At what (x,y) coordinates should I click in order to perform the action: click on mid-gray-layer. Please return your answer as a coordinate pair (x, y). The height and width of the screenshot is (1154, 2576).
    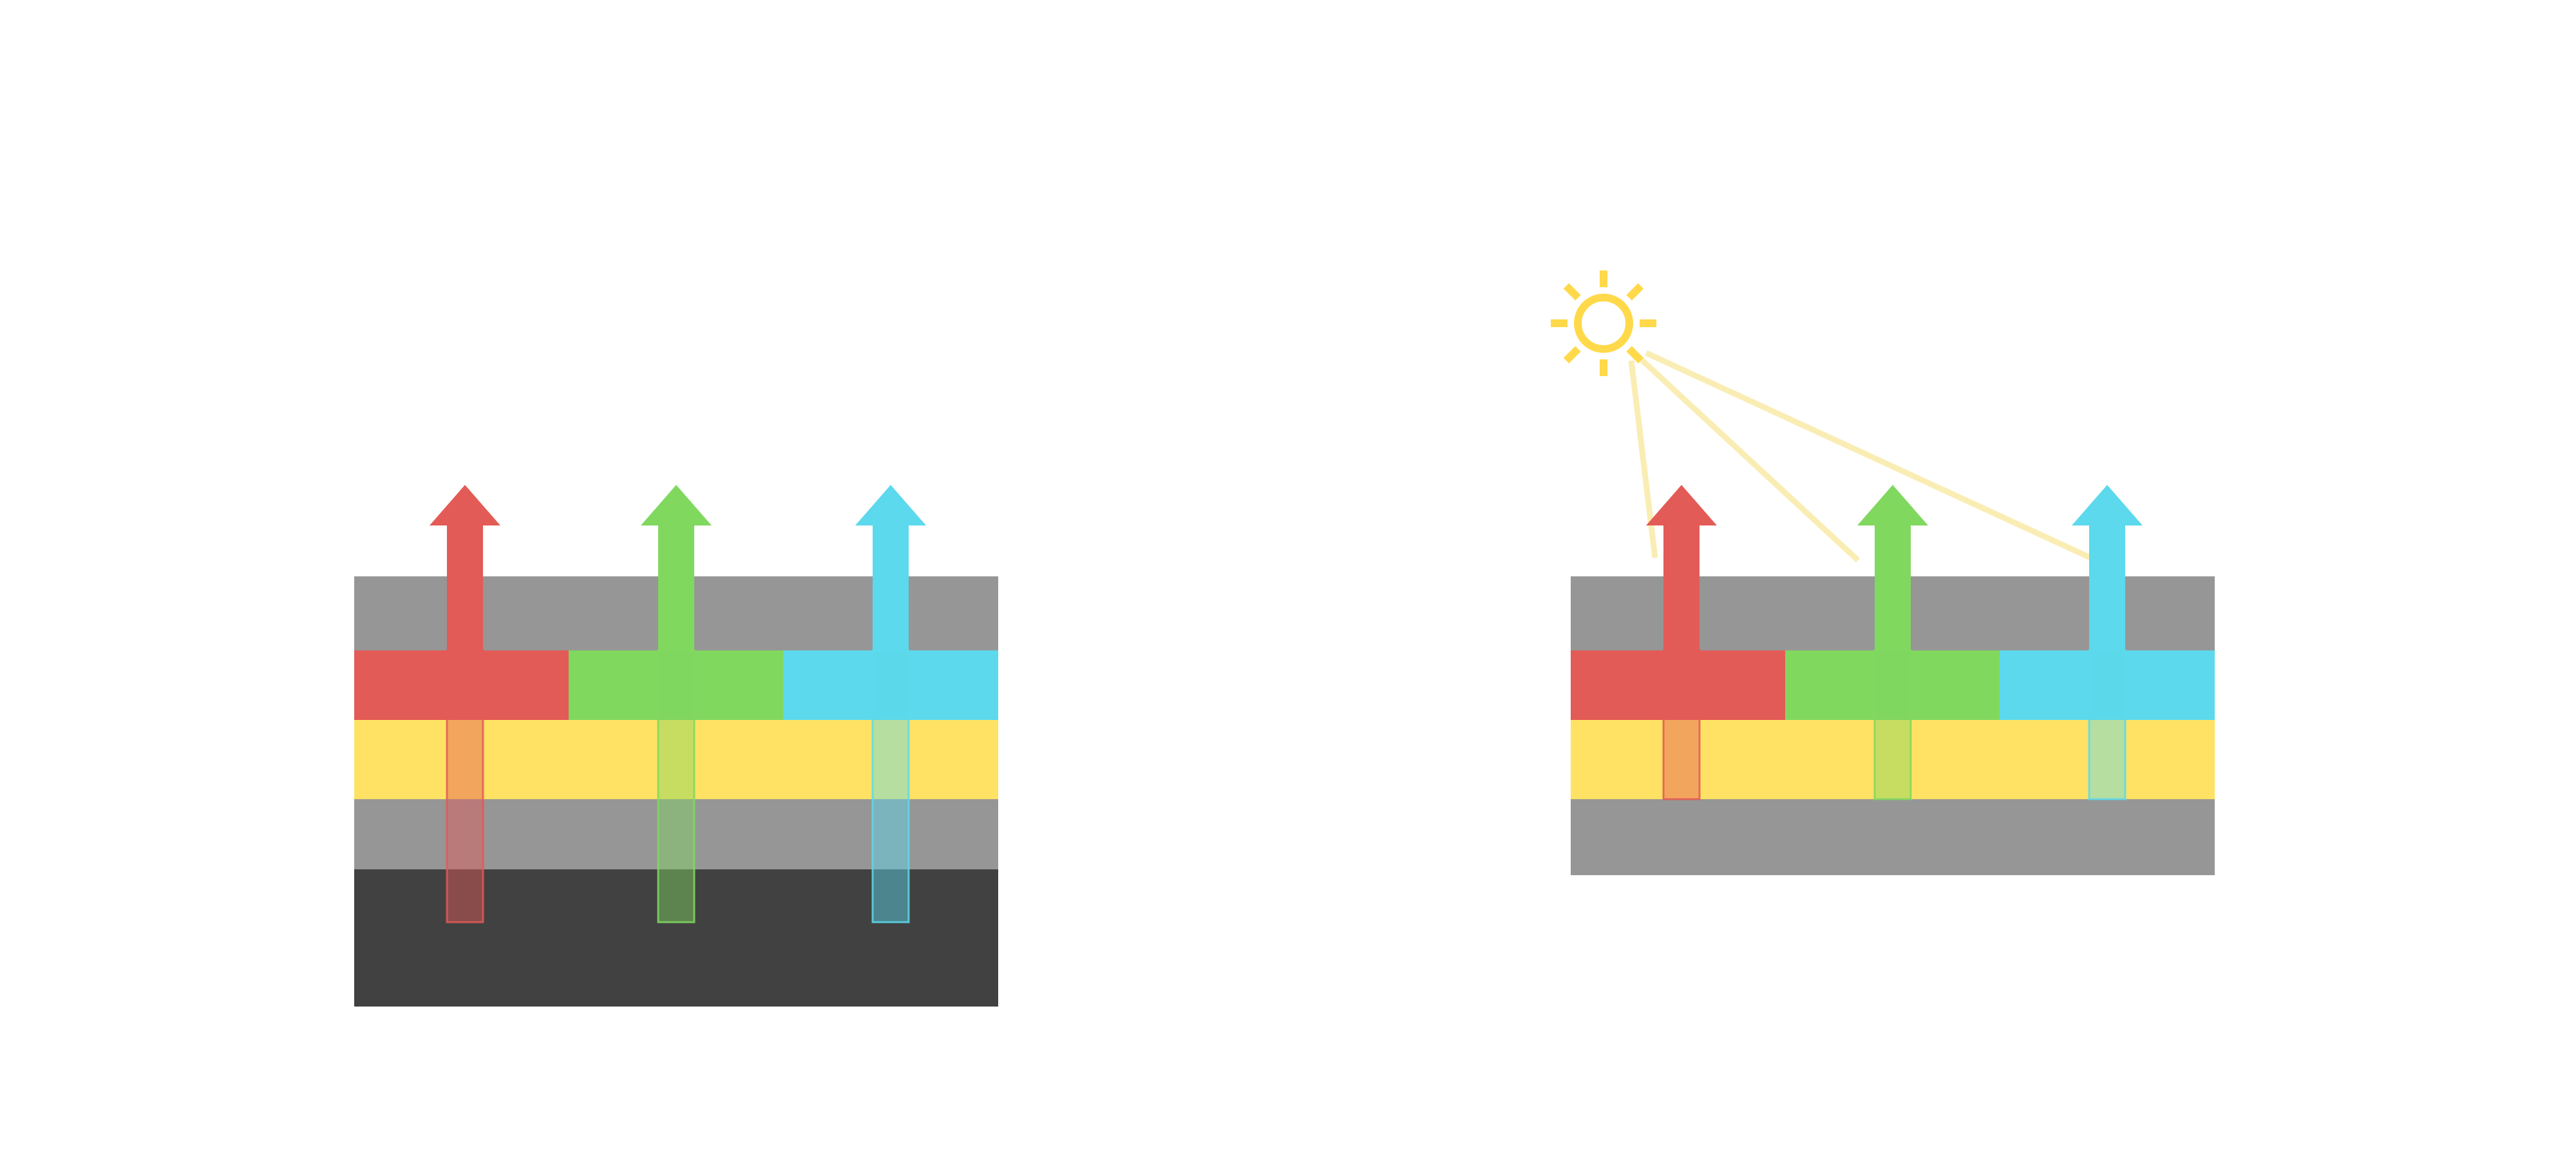
    Looking at the image, I should click on (676, 834).